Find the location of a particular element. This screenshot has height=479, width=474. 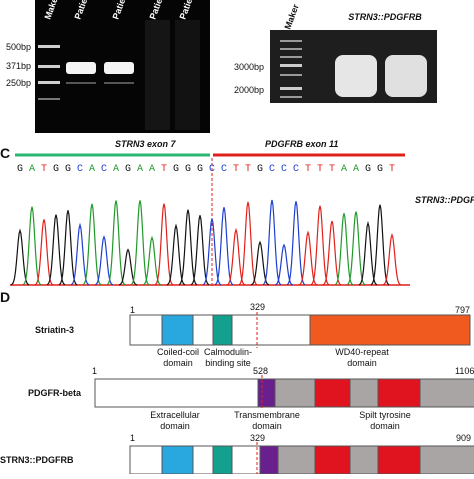

panel-letter: C is located at coordinates (5, 153).